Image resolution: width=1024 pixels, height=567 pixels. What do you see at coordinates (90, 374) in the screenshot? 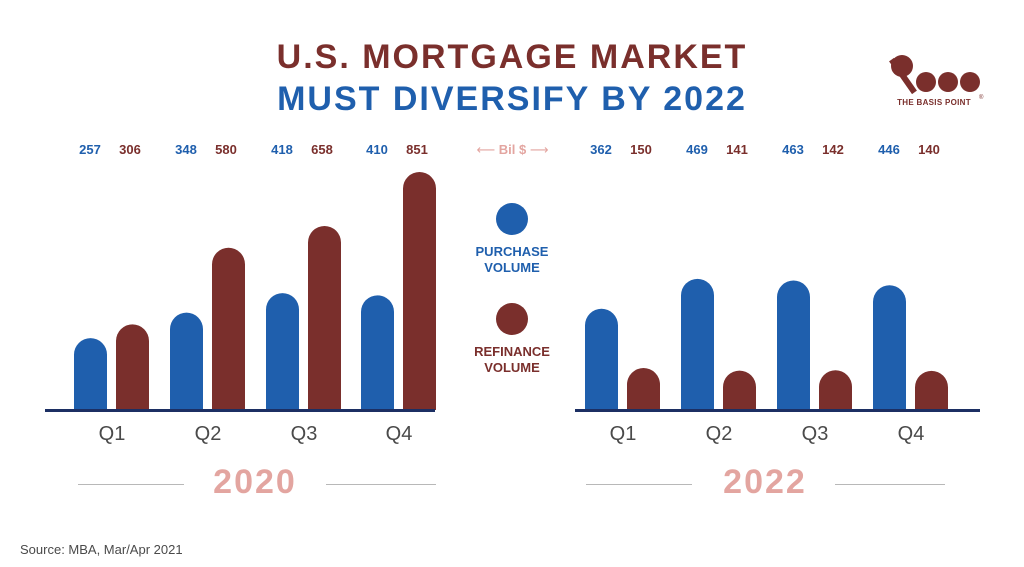
I see `bar-2020-q1-purchase` at bounding box center [90, 374].